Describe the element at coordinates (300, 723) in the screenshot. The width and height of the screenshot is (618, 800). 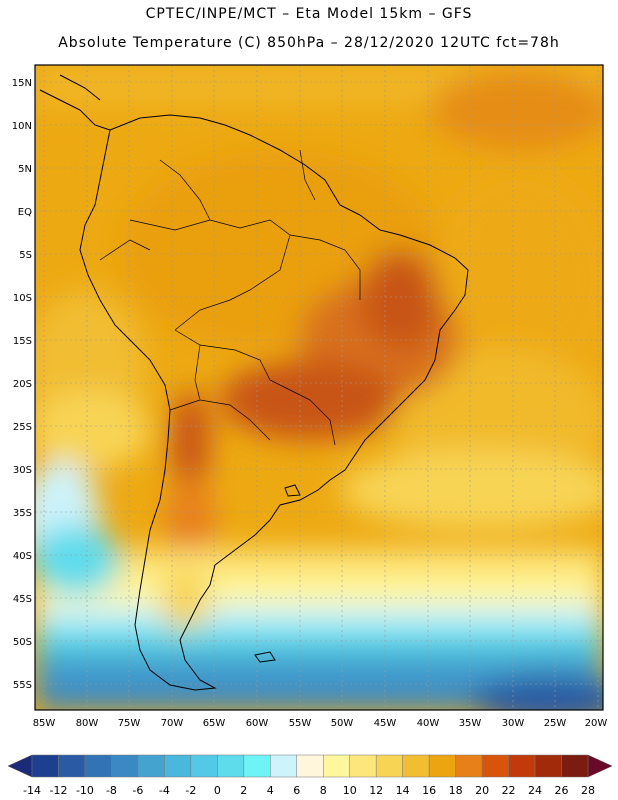
I see `lon-label: 55W` at that location.